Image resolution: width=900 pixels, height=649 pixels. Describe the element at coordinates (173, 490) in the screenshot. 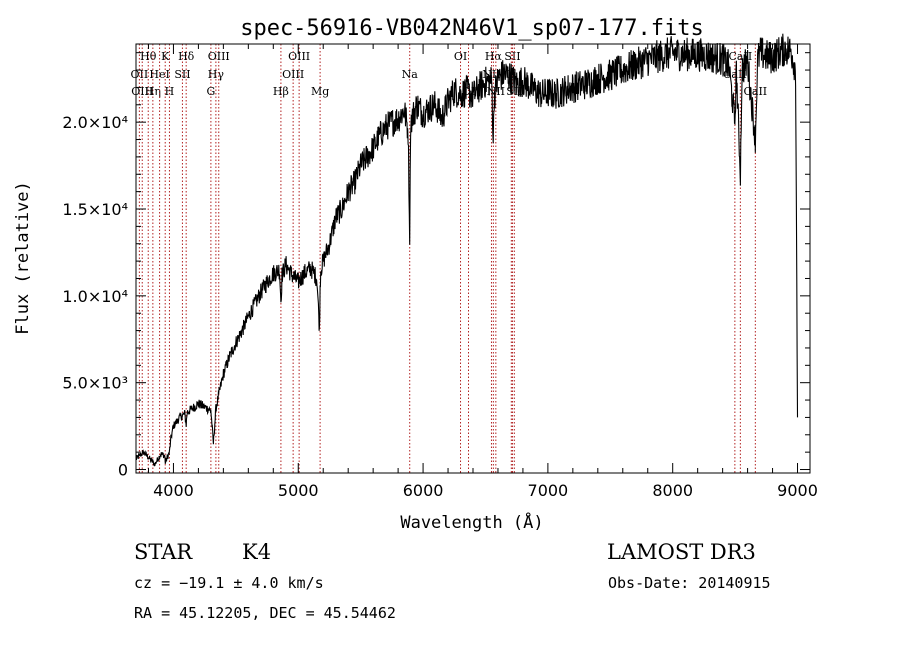

I see `x-tick-label: 4000` at that location.